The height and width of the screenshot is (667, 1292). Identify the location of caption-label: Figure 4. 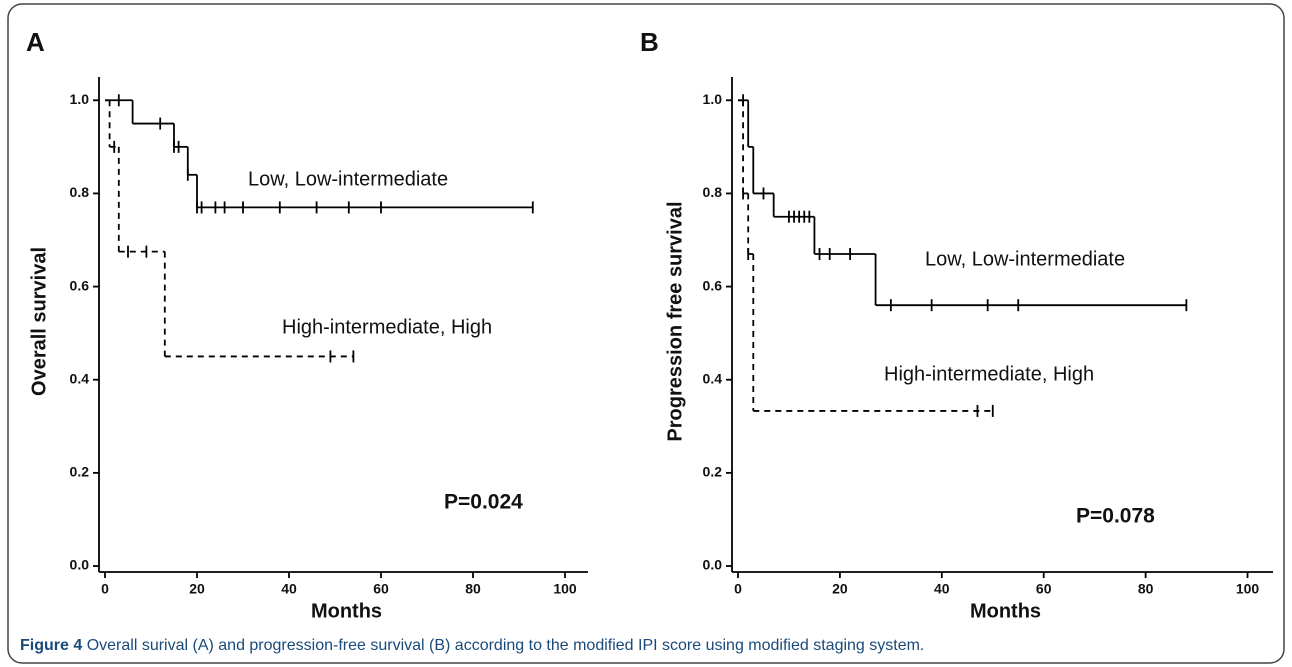
(51, 645).